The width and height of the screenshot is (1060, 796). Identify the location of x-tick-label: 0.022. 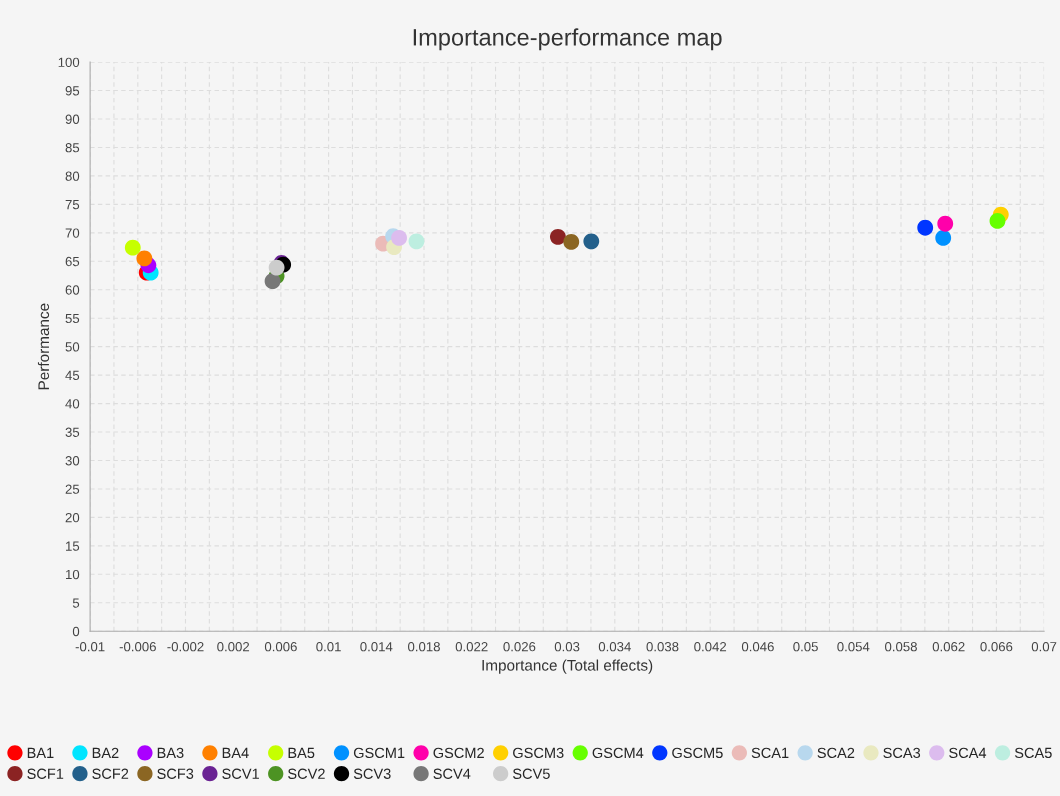
(471, 646).